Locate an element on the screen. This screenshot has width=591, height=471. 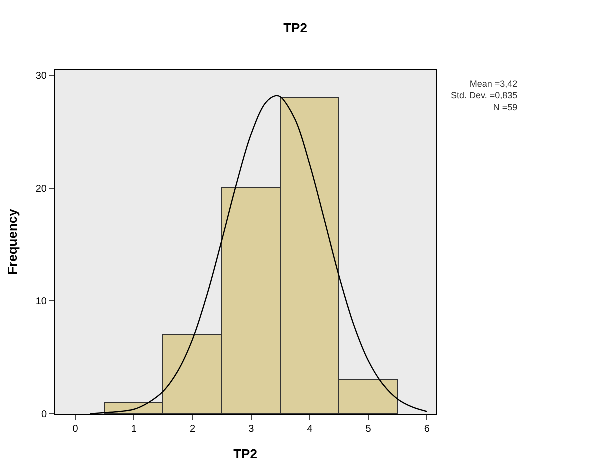
y-tick-label: 30 is located at coordinates (42, 76).